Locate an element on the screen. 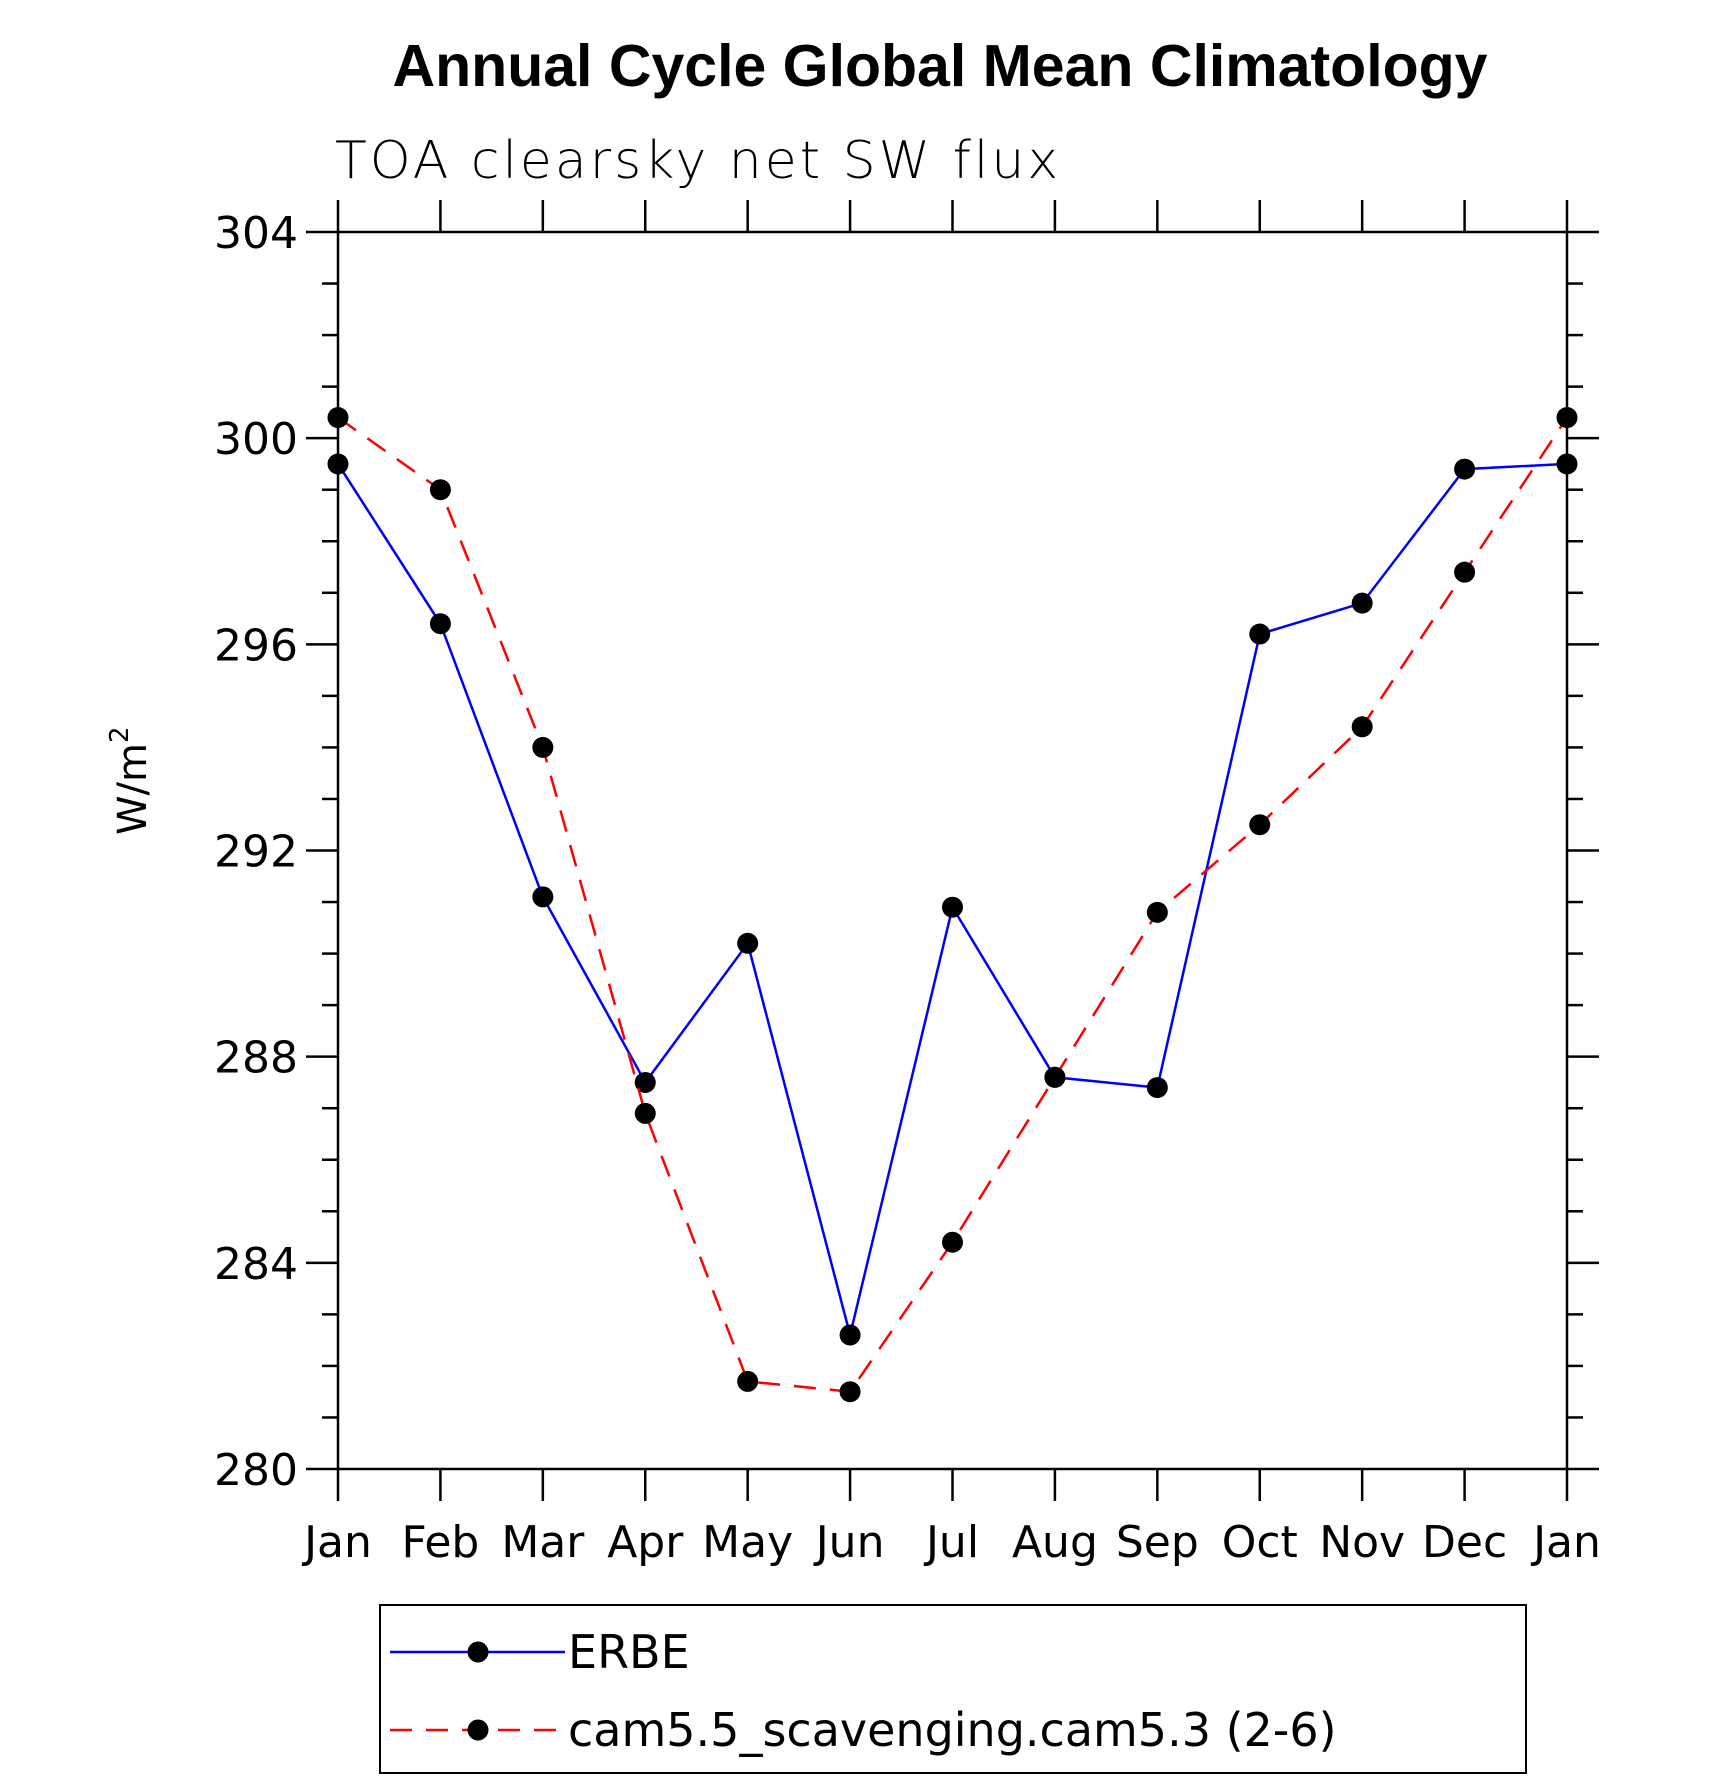 This screenshot has width=1710, height=1778. y-axis-label: W/m2 is located at coordinates (130, 780).